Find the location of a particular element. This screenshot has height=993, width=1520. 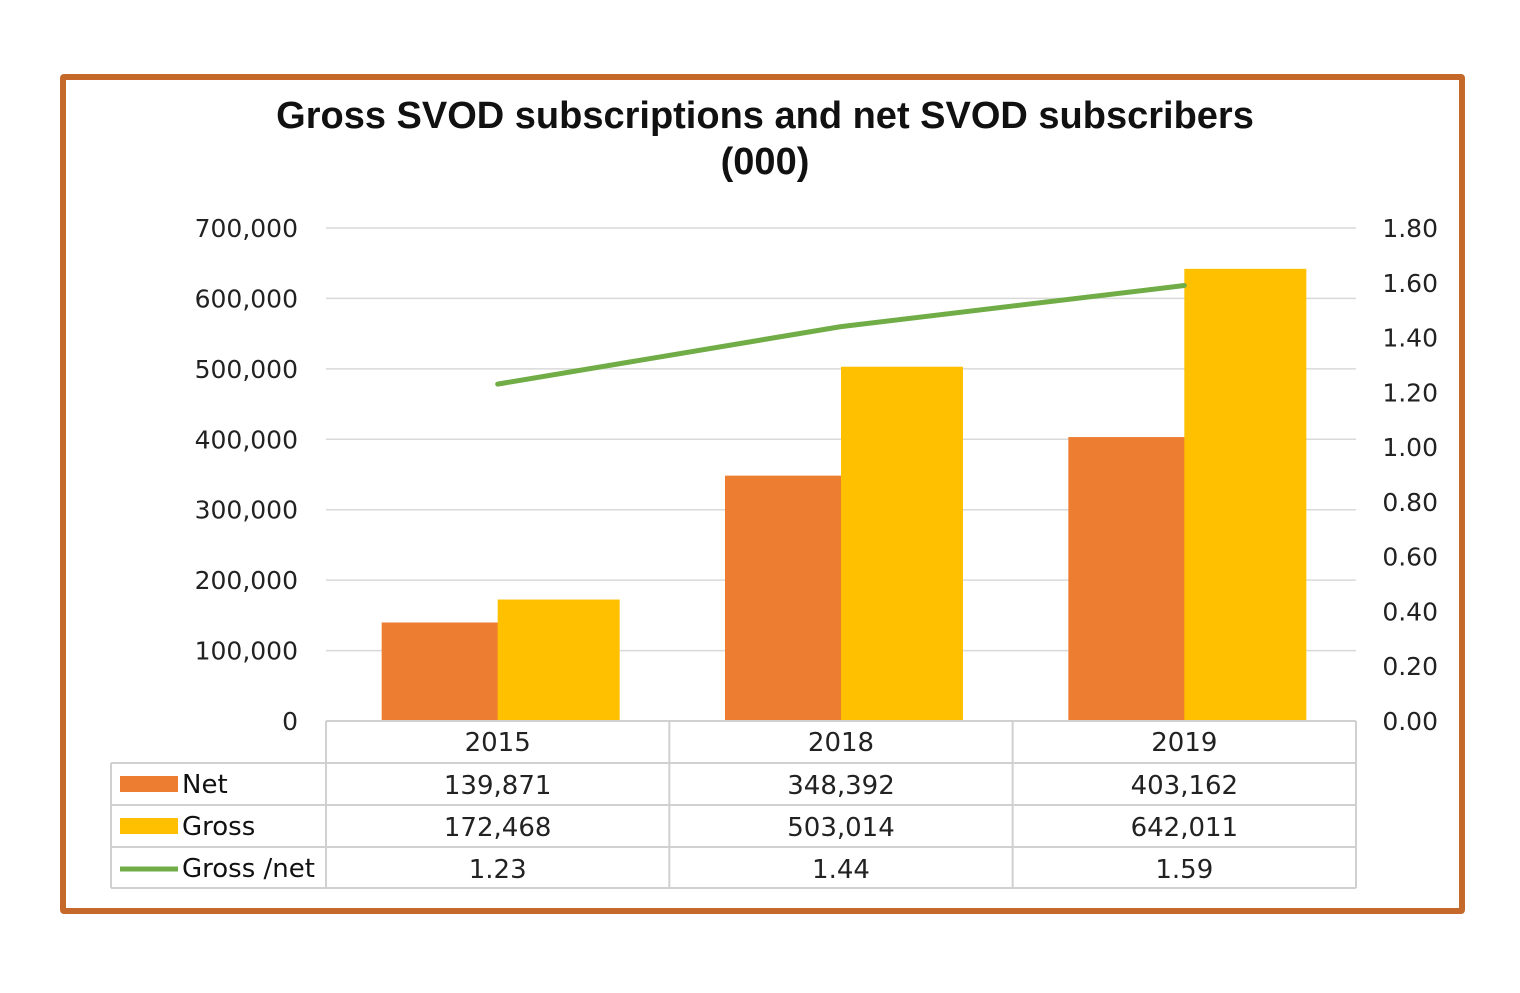

left-tick-label: 300,000 is located at coordinates (246, 510).